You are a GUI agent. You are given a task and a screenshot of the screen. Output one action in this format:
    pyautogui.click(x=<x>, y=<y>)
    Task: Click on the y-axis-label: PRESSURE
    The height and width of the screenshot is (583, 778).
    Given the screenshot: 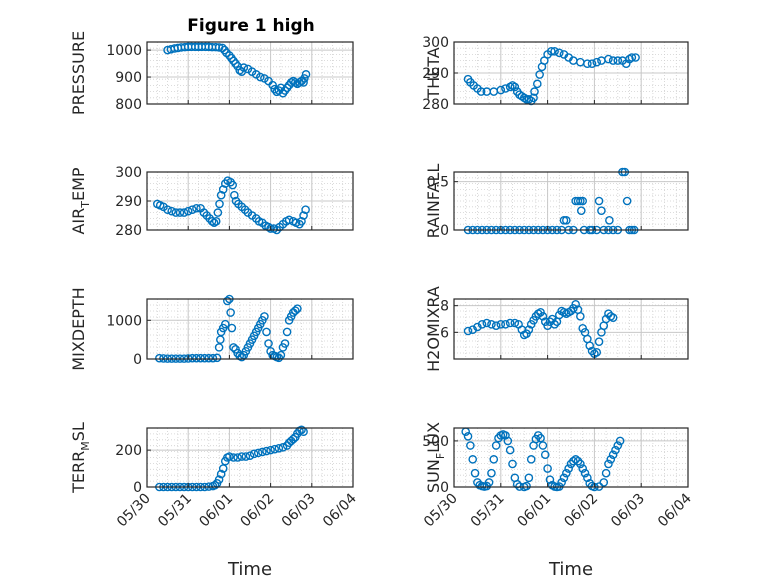 What is the action you would take?
    pyautogui.click(x=78, y=73)
    